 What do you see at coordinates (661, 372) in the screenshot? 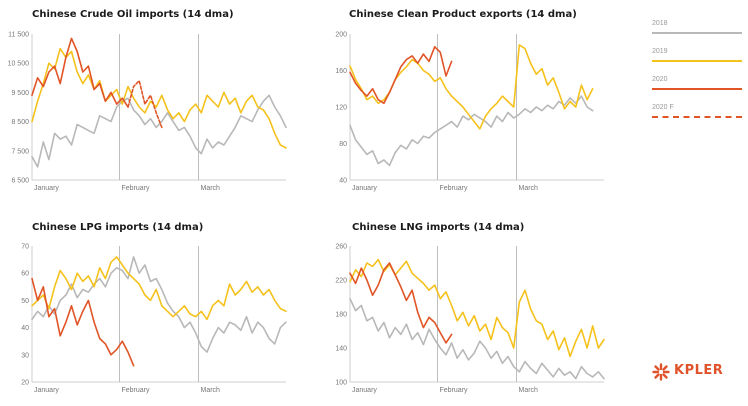
I see `kpler-logo-icon` at bounding box center [661, 372].